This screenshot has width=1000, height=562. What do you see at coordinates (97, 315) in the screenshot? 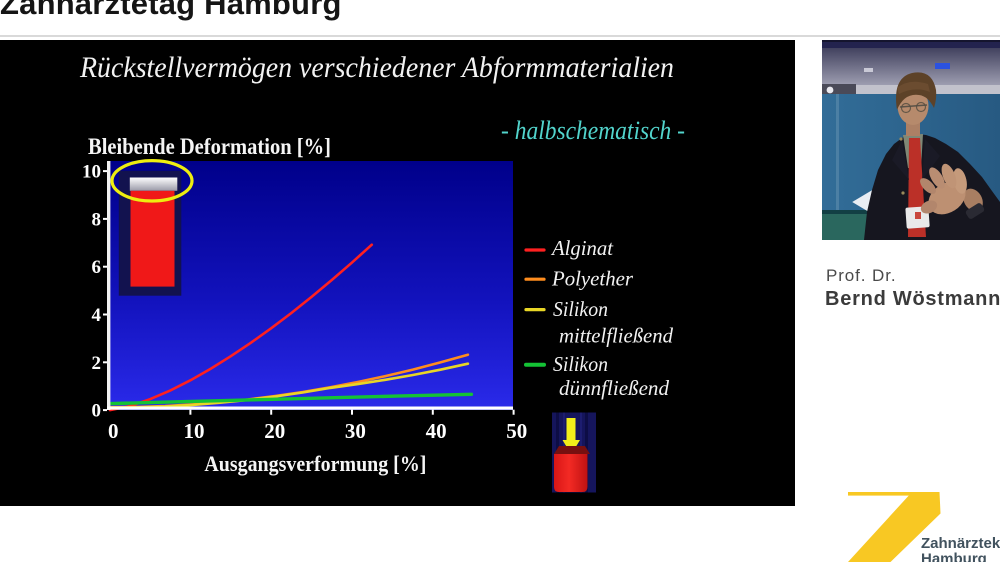
I see `svg-text: 4` at bounding box center [97, 315].